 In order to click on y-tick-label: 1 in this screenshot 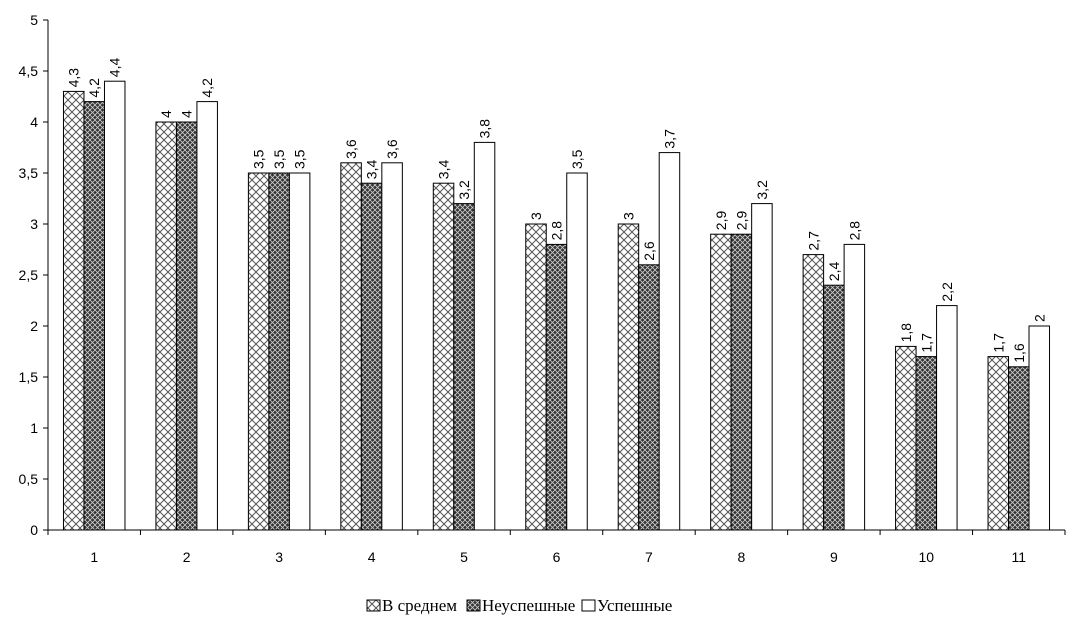, I will do `click(34, 428)`.